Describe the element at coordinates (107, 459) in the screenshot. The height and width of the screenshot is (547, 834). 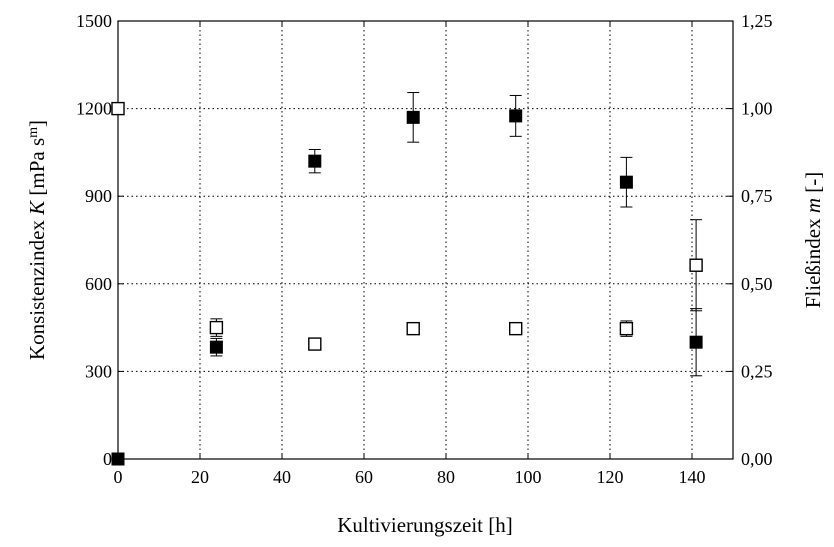
I see `y-left-tick-label: 0` at that location.